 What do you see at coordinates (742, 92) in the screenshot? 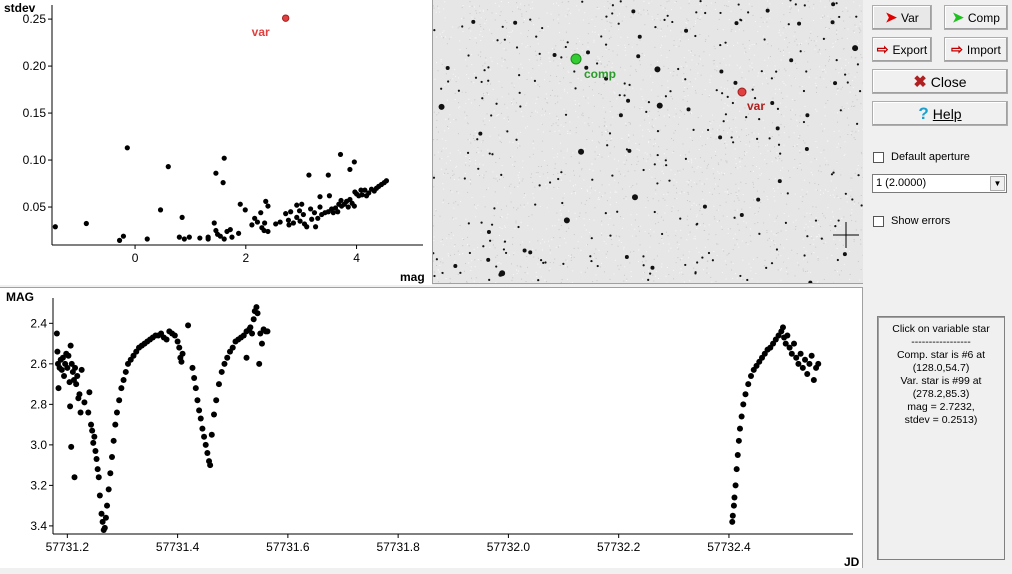
I see `var-star-marker` at bounding box center [742, 92].